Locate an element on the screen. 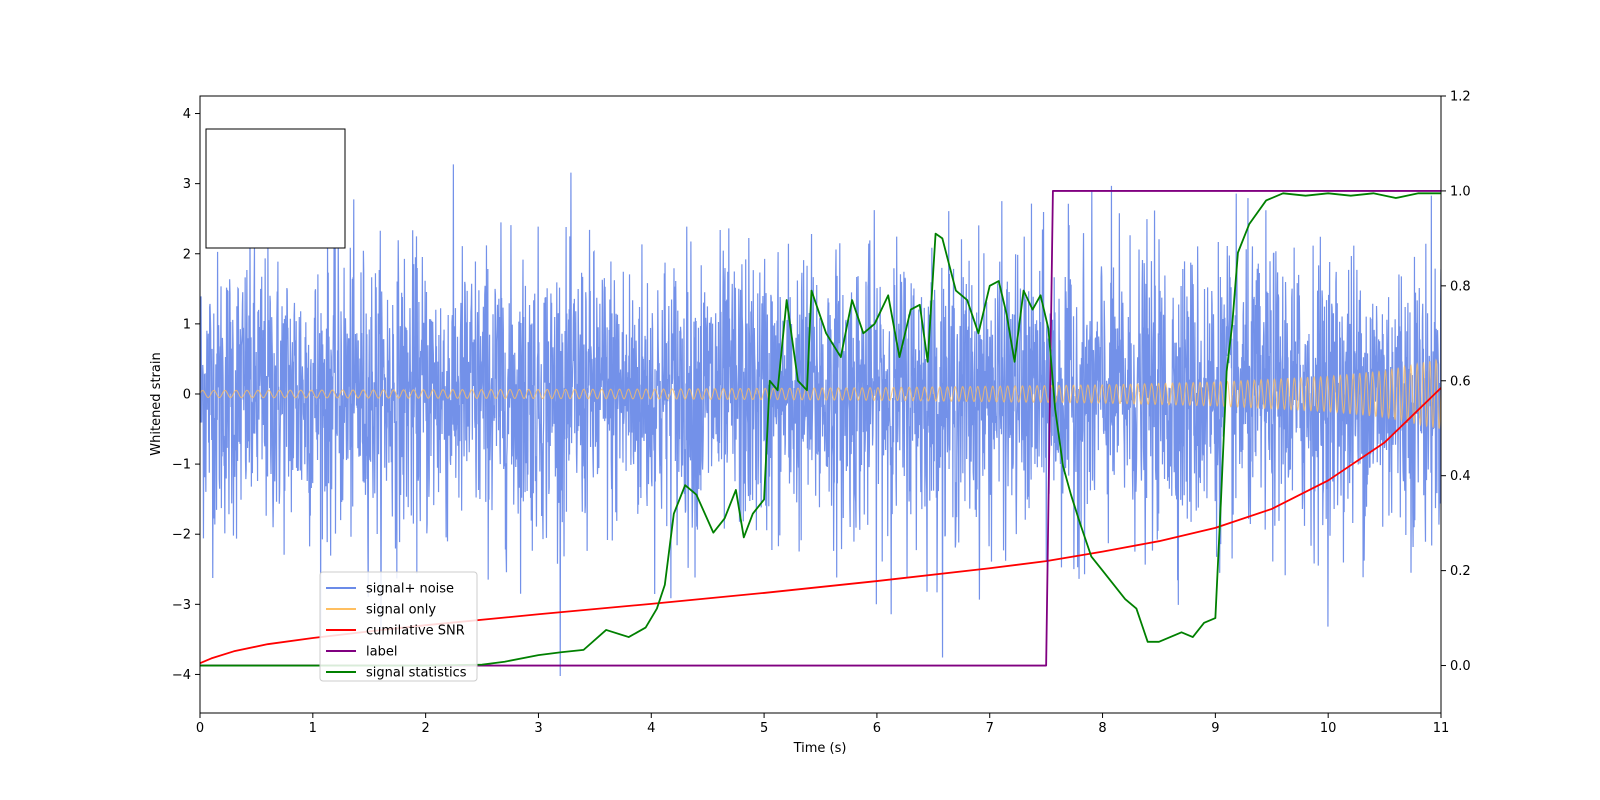  x-axis: 0 1 2 3 4 5 6 7 8 9 10 11 is located at coordinates (822, 724).